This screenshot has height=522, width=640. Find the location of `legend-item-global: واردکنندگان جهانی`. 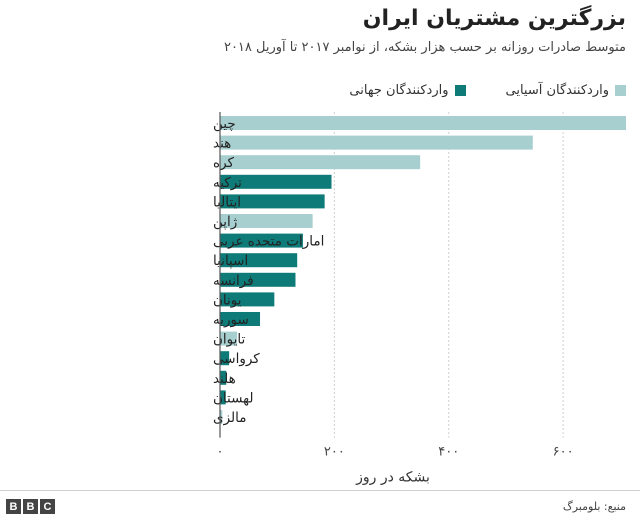

legend-item-global: واردکنندگان جهانی is located at coordinates (407, 90).